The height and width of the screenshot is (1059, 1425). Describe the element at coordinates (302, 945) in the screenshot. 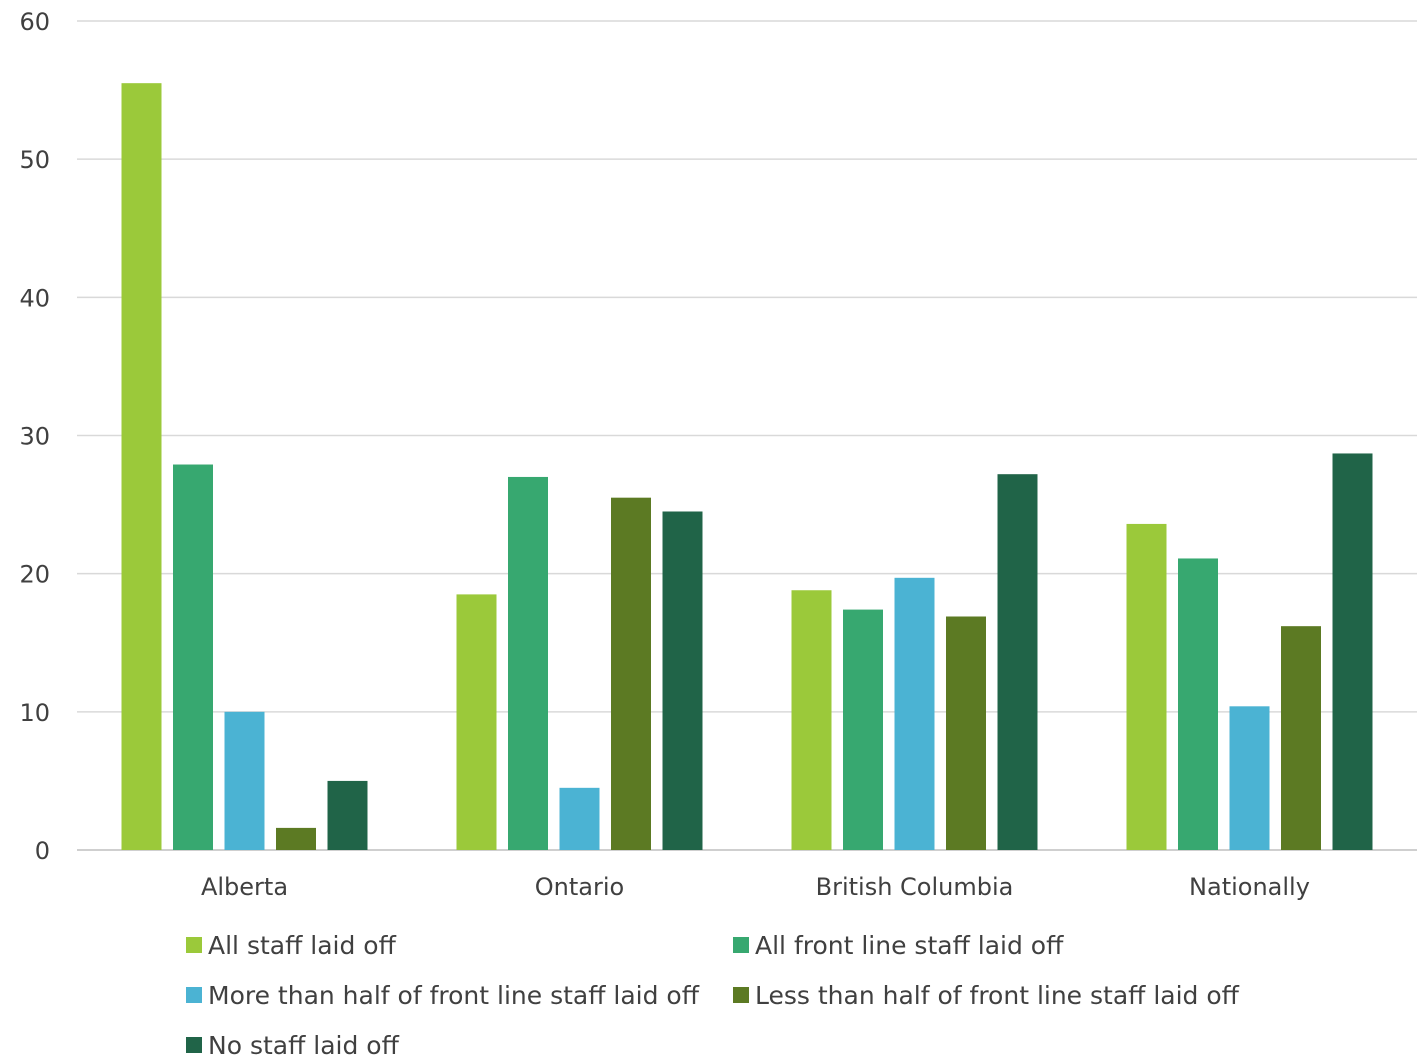

I see `legend-label: All staff laid off` at that location.